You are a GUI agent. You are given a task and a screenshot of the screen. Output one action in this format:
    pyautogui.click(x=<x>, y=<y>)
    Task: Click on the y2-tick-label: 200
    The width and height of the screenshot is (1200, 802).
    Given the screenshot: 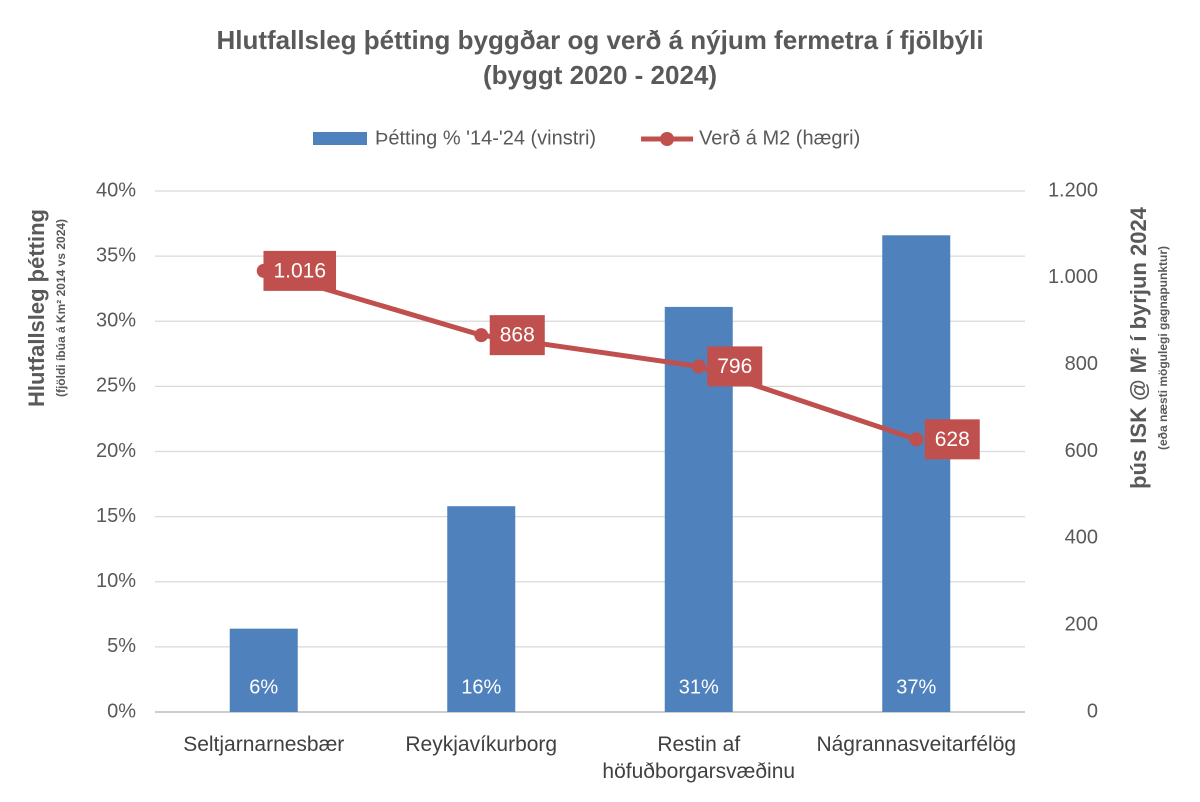 What is the action you would take?
    pyautogui.click(x=1081, y=624)
    